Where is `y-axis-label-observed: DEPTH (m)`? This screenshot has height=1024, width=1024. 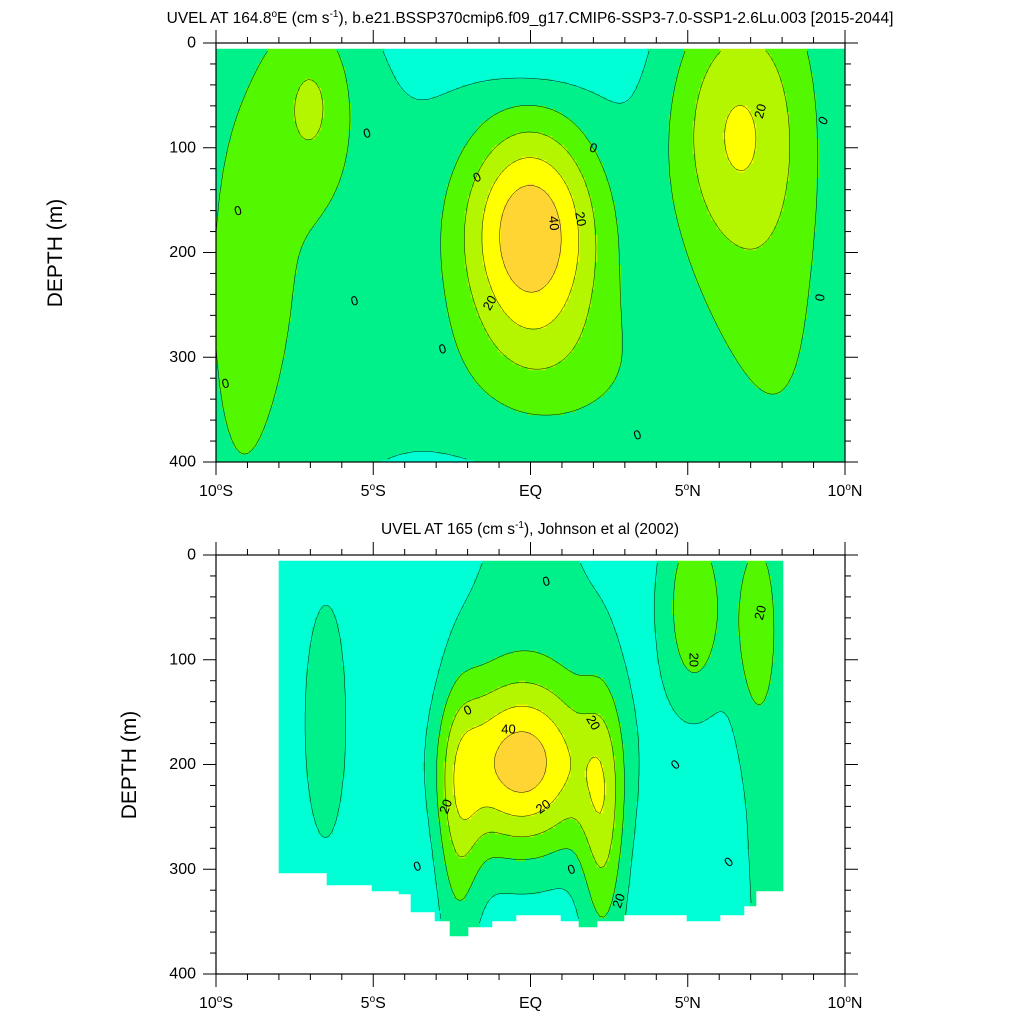 y-axis-label-observed: DEPTH (m) is located at coordinates (129, 765).